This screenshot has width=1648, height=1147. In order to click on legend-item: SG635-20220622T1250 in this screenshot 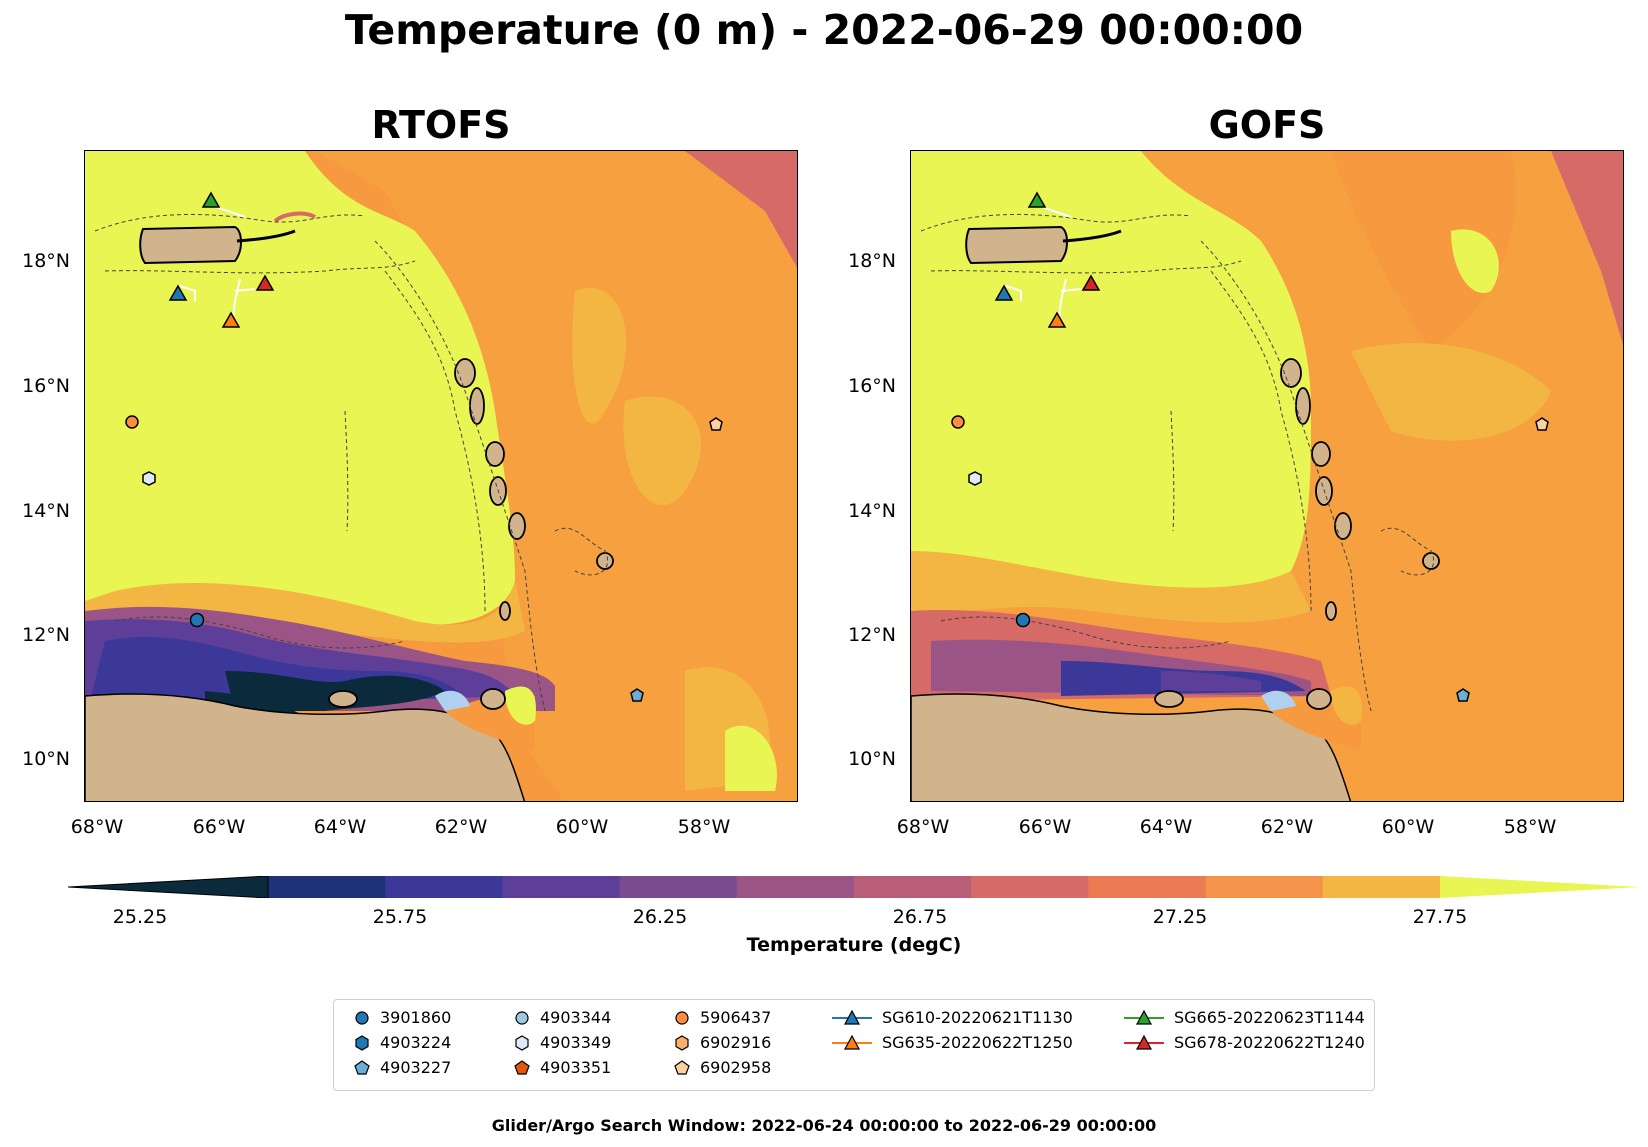, I will do `click(952, 1042)`.